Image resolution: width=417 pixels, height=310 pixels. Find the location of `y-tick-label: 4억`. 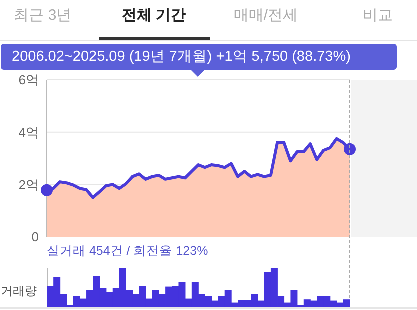

y-tick-label: 4억 is located at coordinates (28, 132).